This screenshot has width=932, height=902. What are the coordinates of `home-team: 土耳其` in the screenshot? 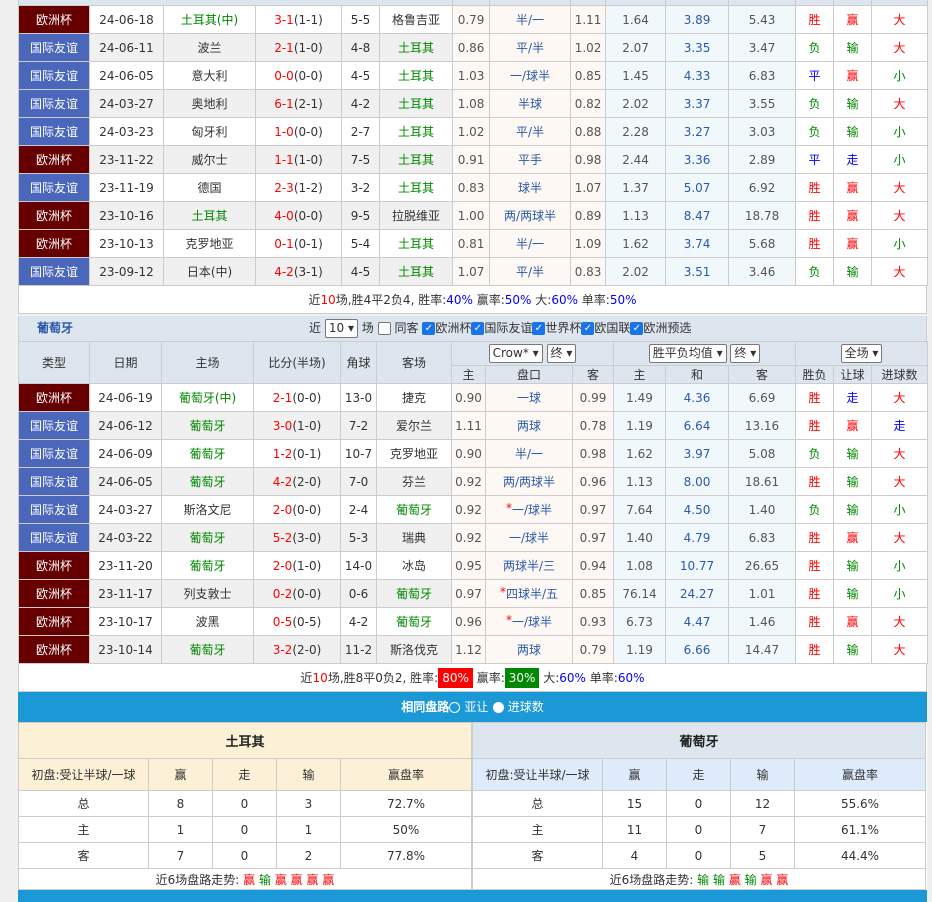 It's located at (209, 215).